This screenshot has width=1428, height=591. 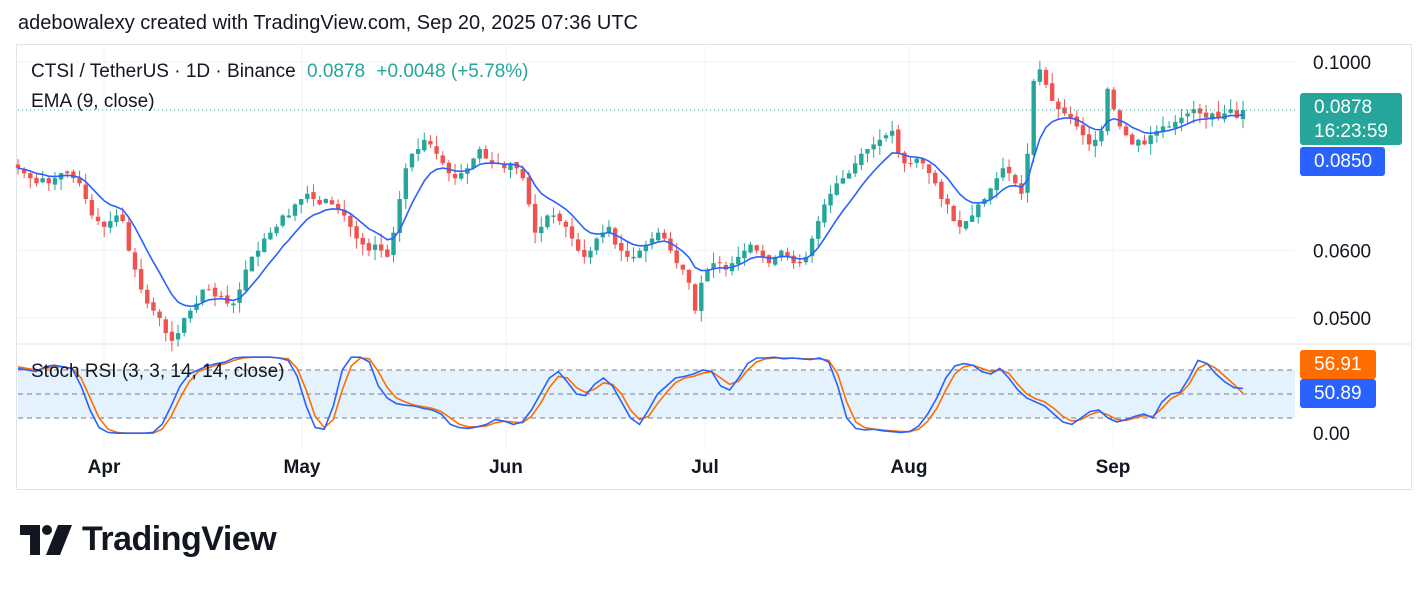 I want to click on stoch-rsi-legend: Stoch RSI (3, 3, 14, 14, close), so click(x=158, y=371).